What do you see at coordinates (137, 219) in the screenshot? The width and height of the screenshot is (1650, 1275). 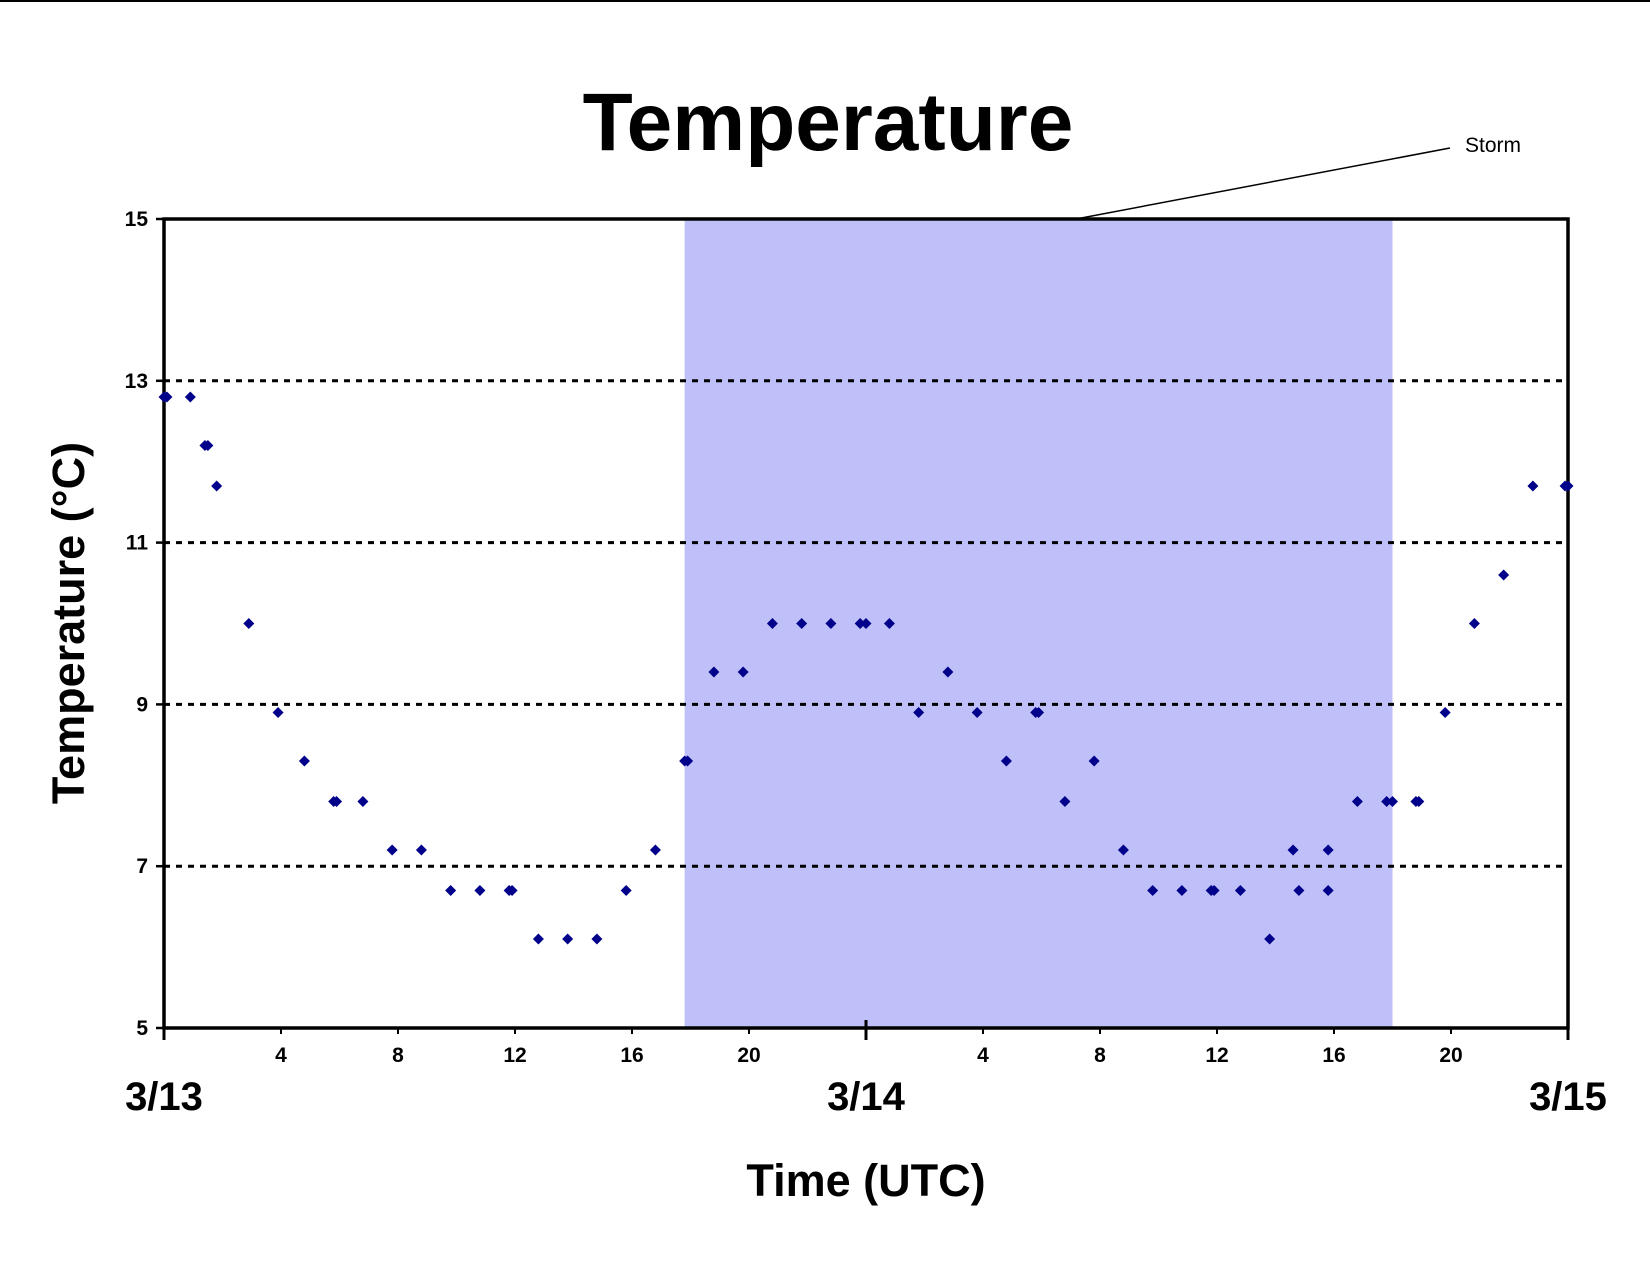 I see `y-tick-label: 15` at bounding box center [137, 219].